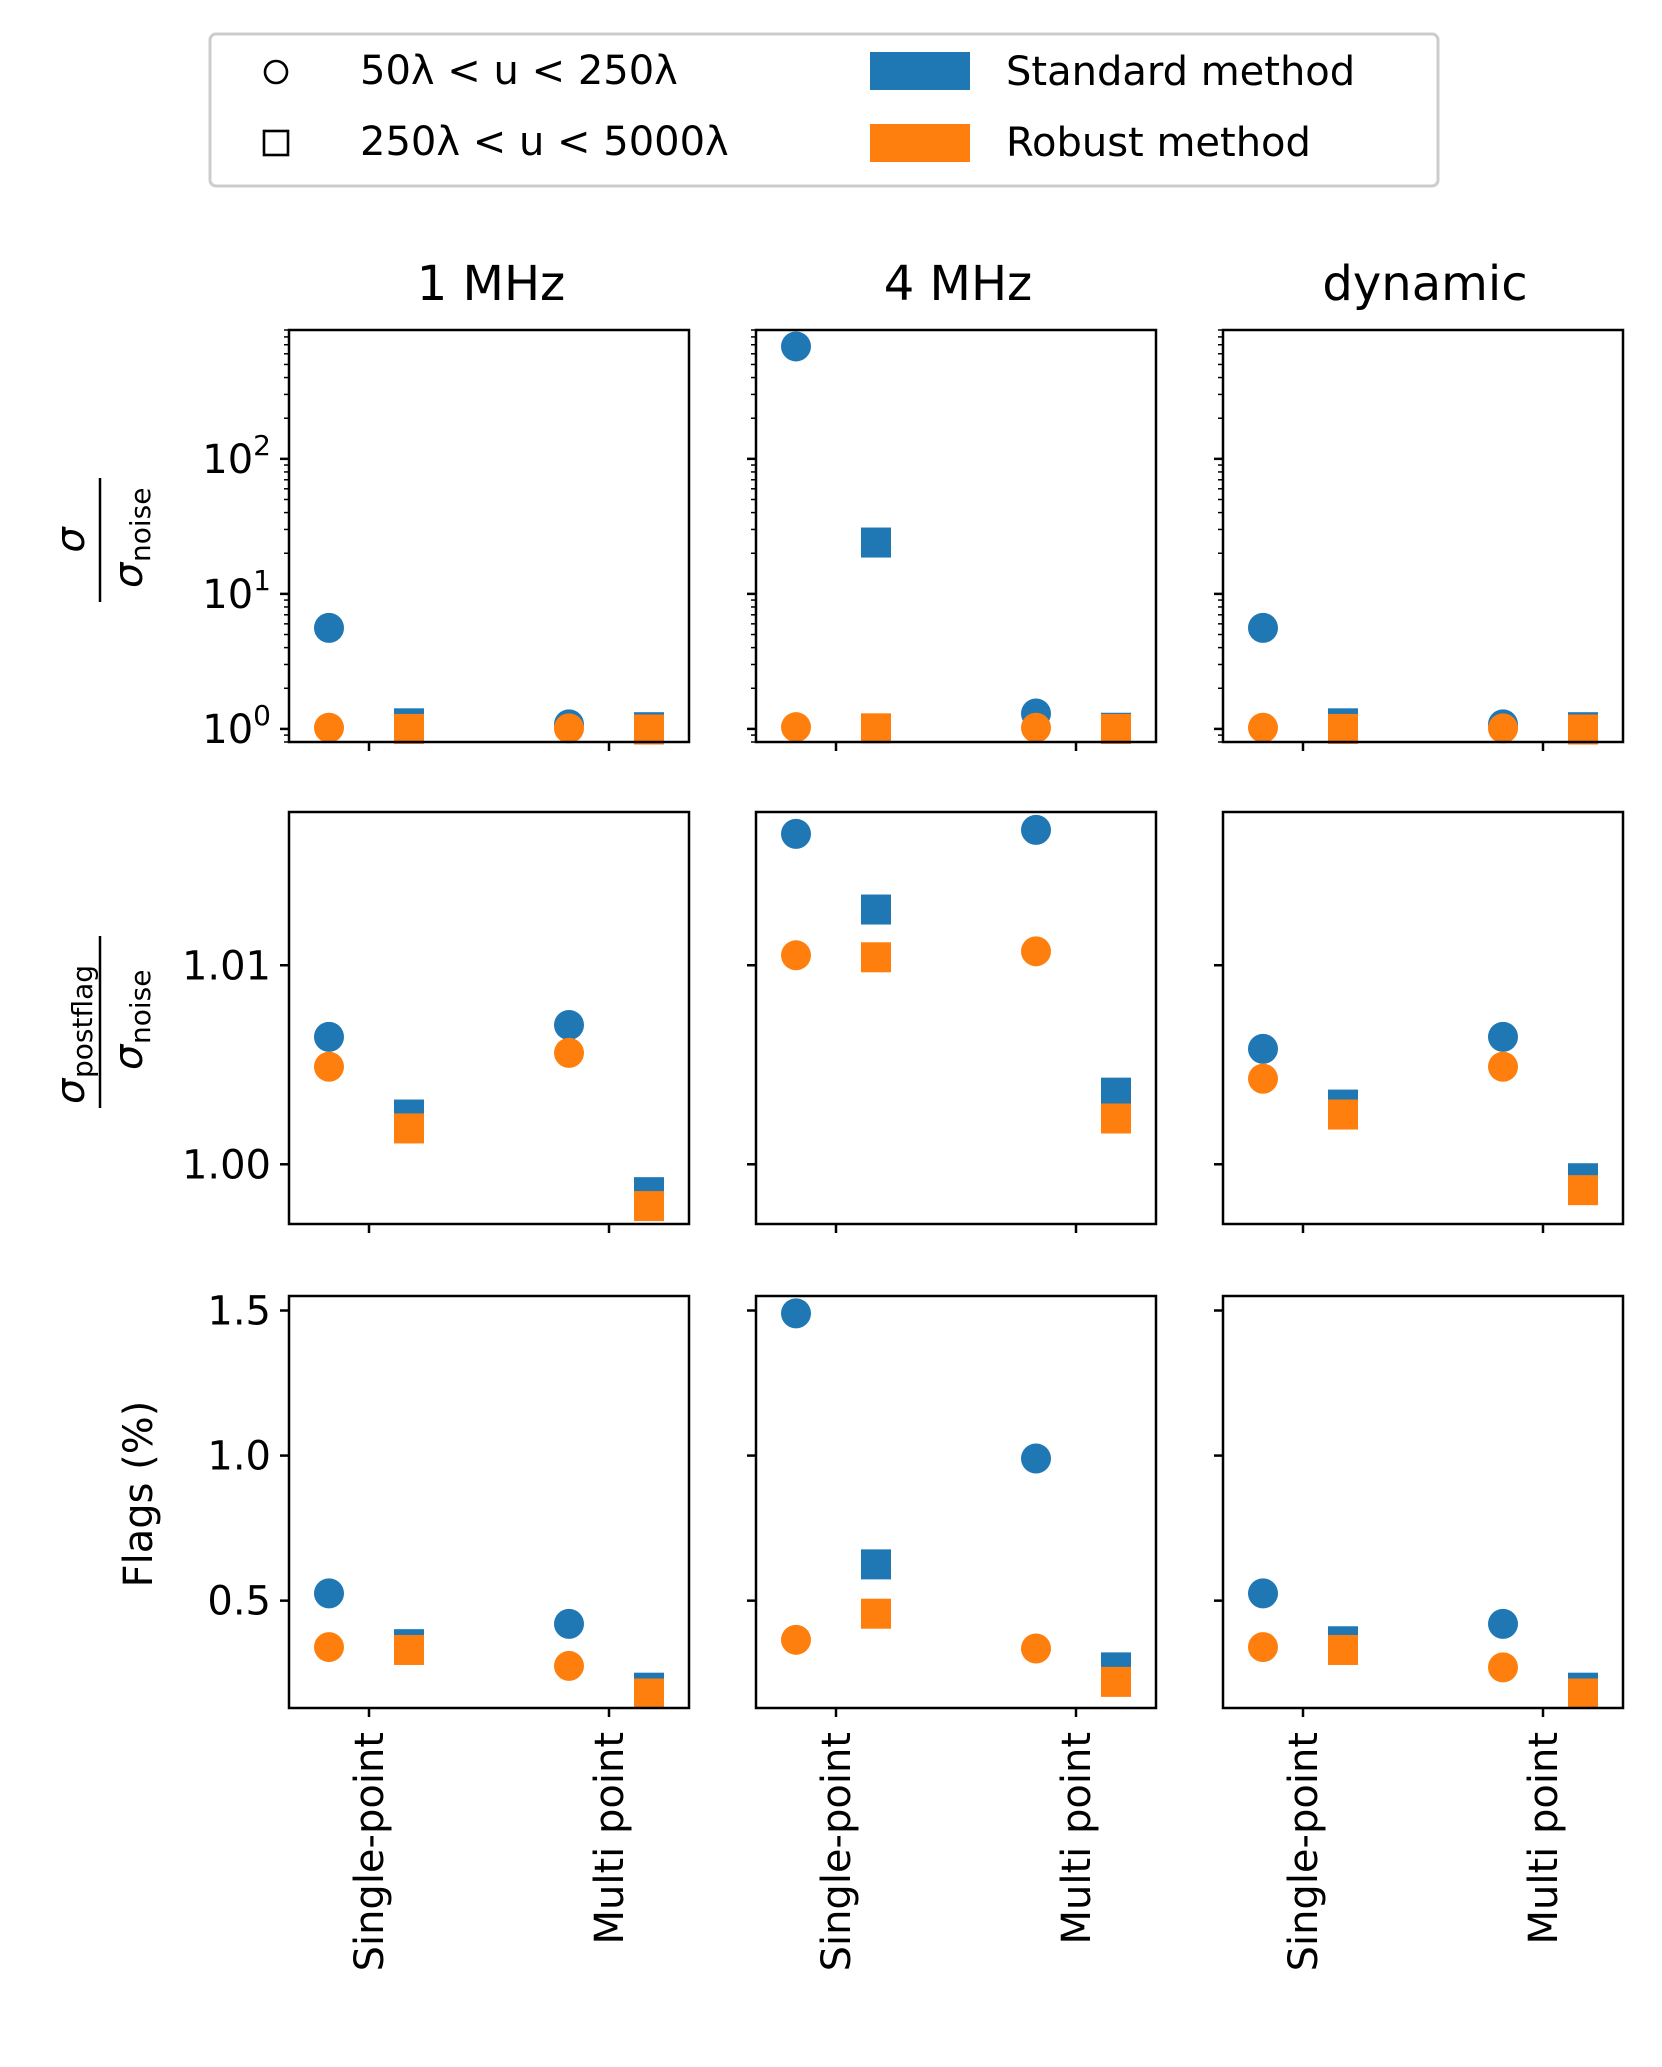 The height and width of the screenshot is (2067, 1662). What do you see at coordinates (226, 1165) in the screenshot?
I see `panel-r2-c1-ytick-label-1: 1.00` at bounding box center [226, 1165].